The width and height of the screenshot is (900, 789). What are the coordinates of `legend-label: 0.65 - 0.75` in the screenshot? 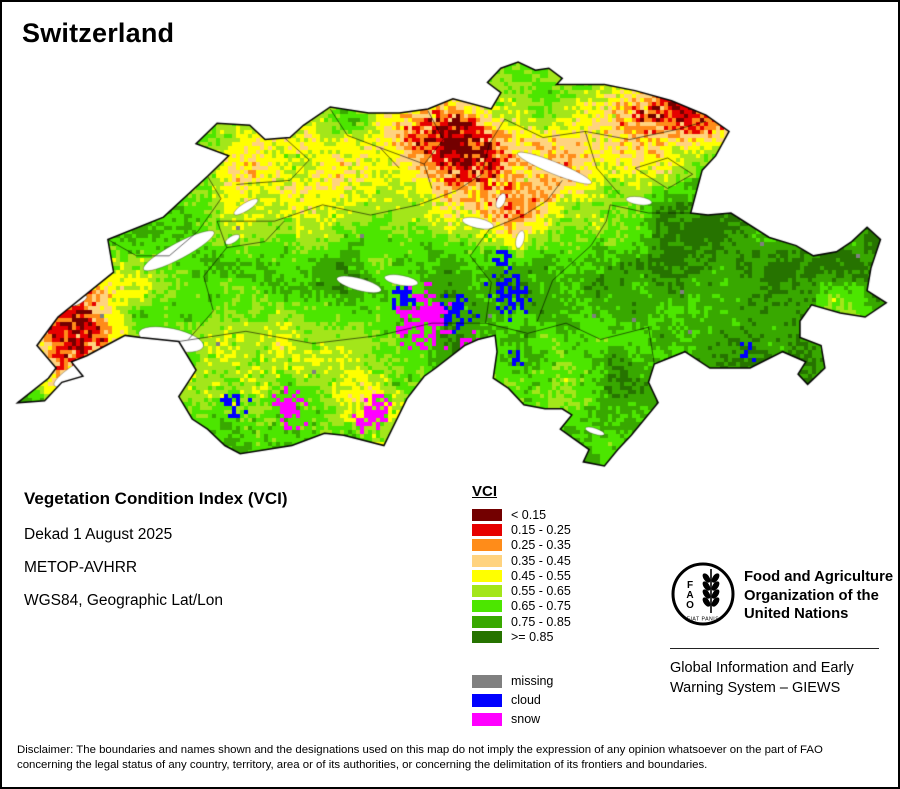 It's located at (541, 606).